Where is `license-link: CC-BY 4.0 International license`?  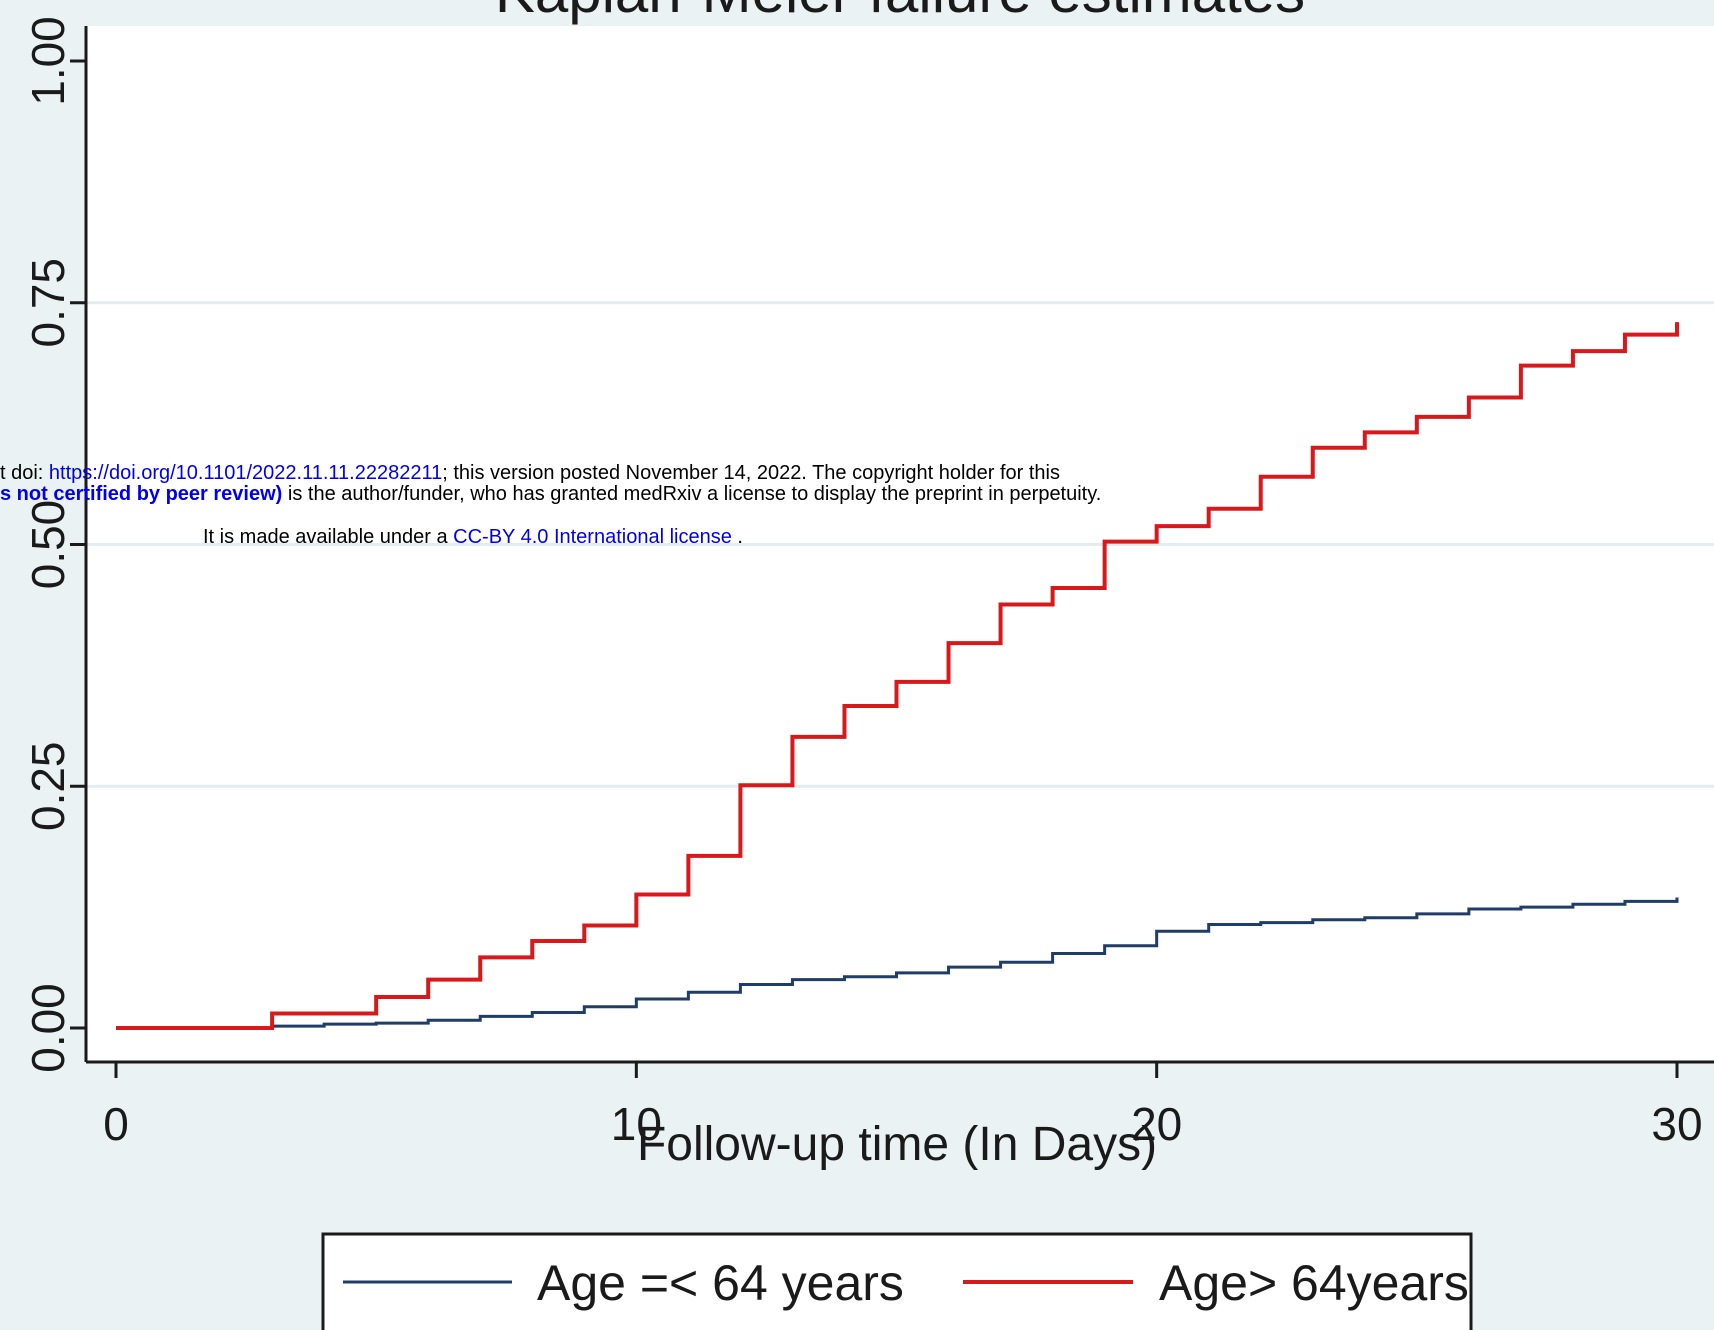
license-link: CC-BY 4.0 International license is located at coordinates (592, 537).